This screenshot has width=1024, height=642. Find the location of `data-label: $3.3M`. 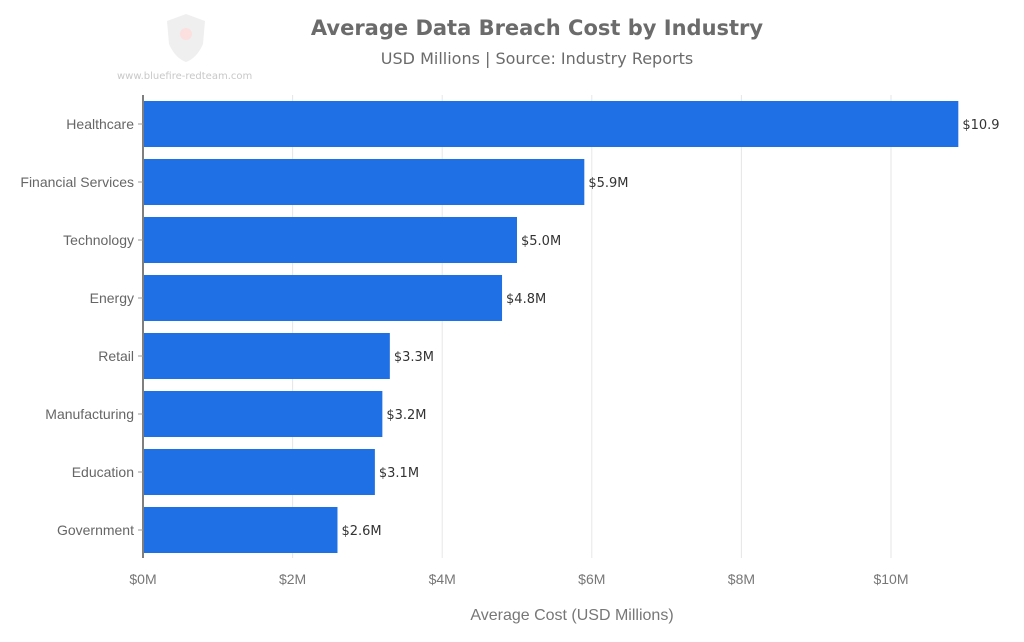

data-label: $3.3M is located at coordinates (414, 357).